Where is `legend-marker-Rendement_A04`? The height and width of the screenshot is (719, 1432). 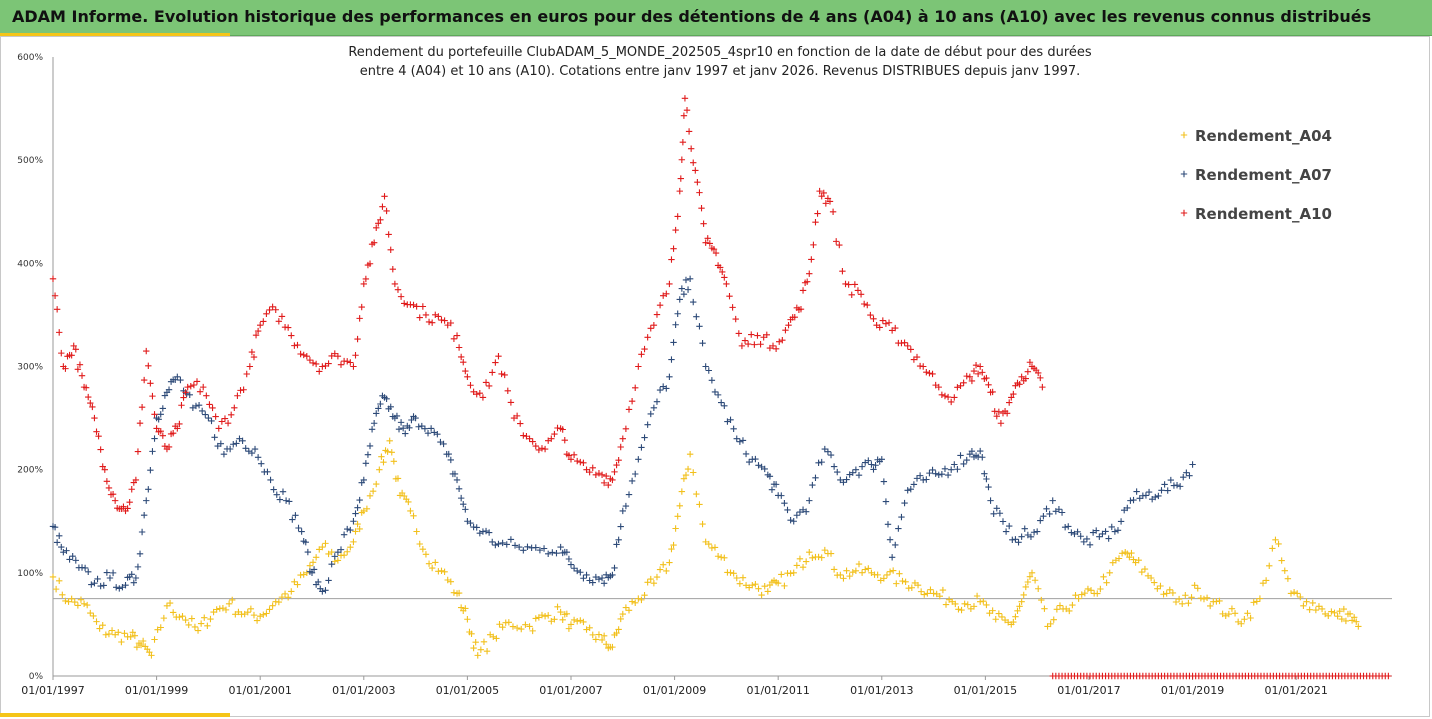 legend-marker-Rendement_A04 is located at coordinates (1184, 135).